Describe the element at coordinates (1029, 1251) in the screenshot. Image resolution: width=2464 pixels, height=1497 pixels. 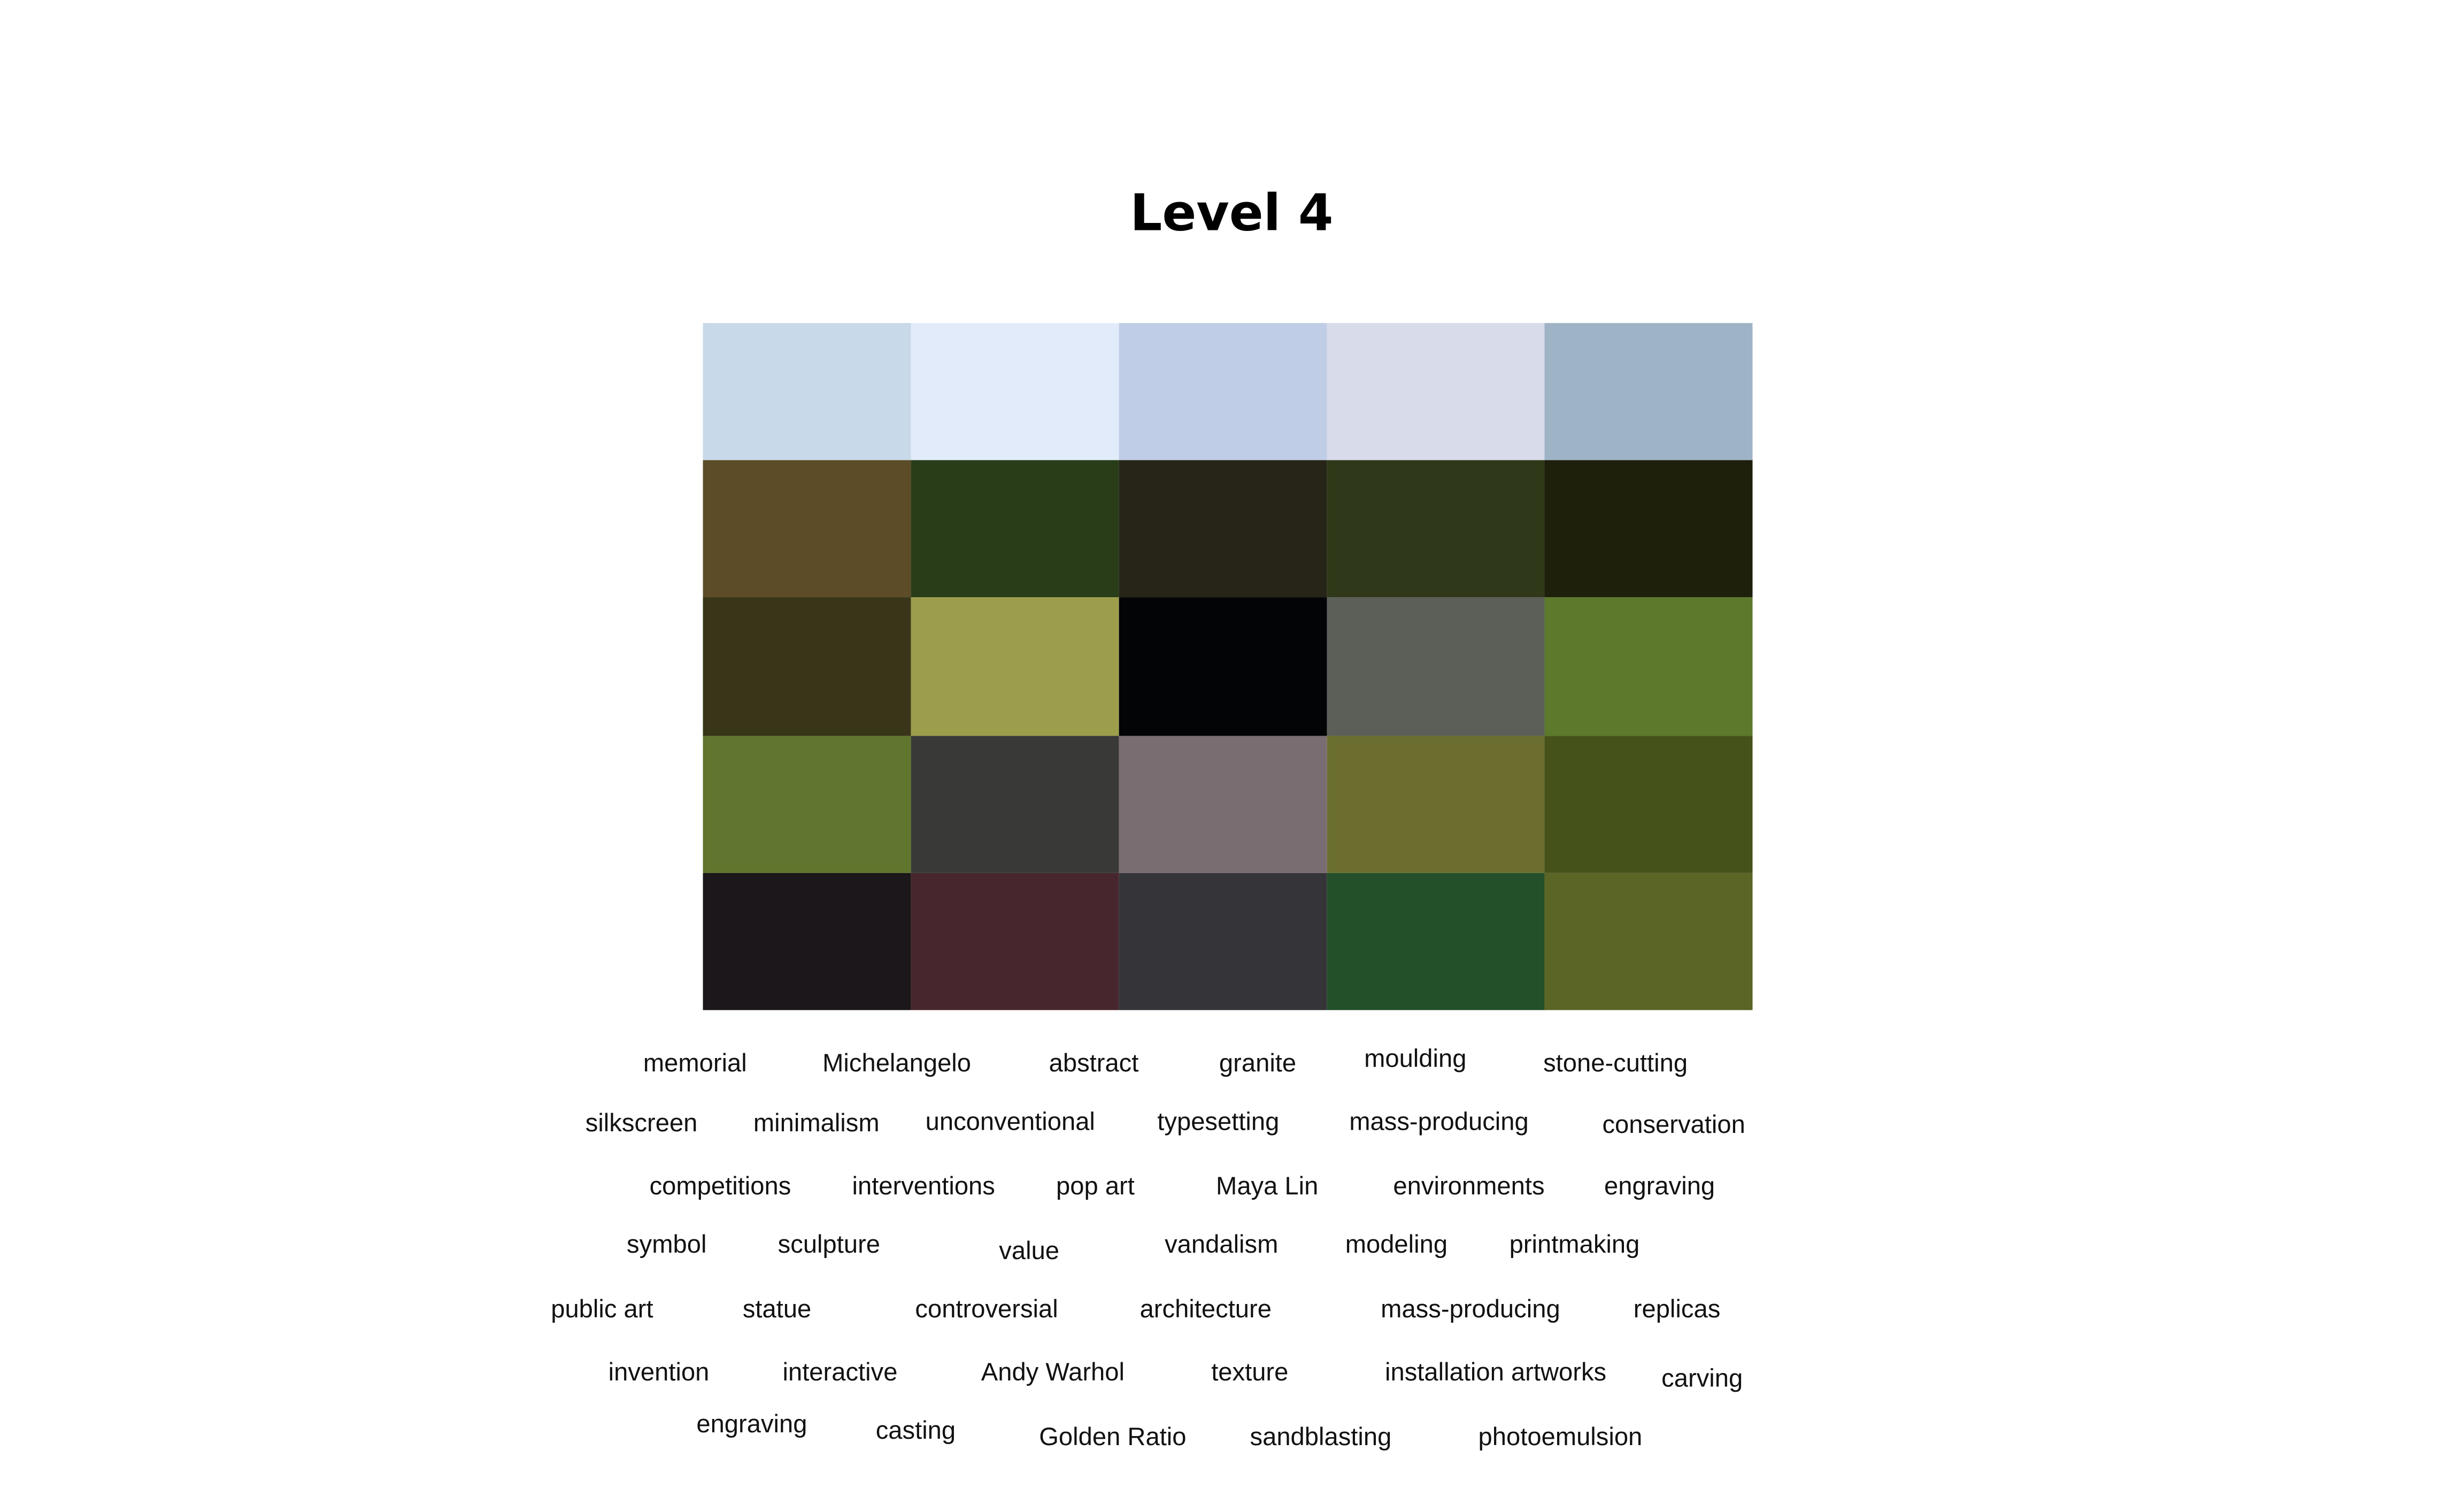
I see `word-tile: value` at that location.